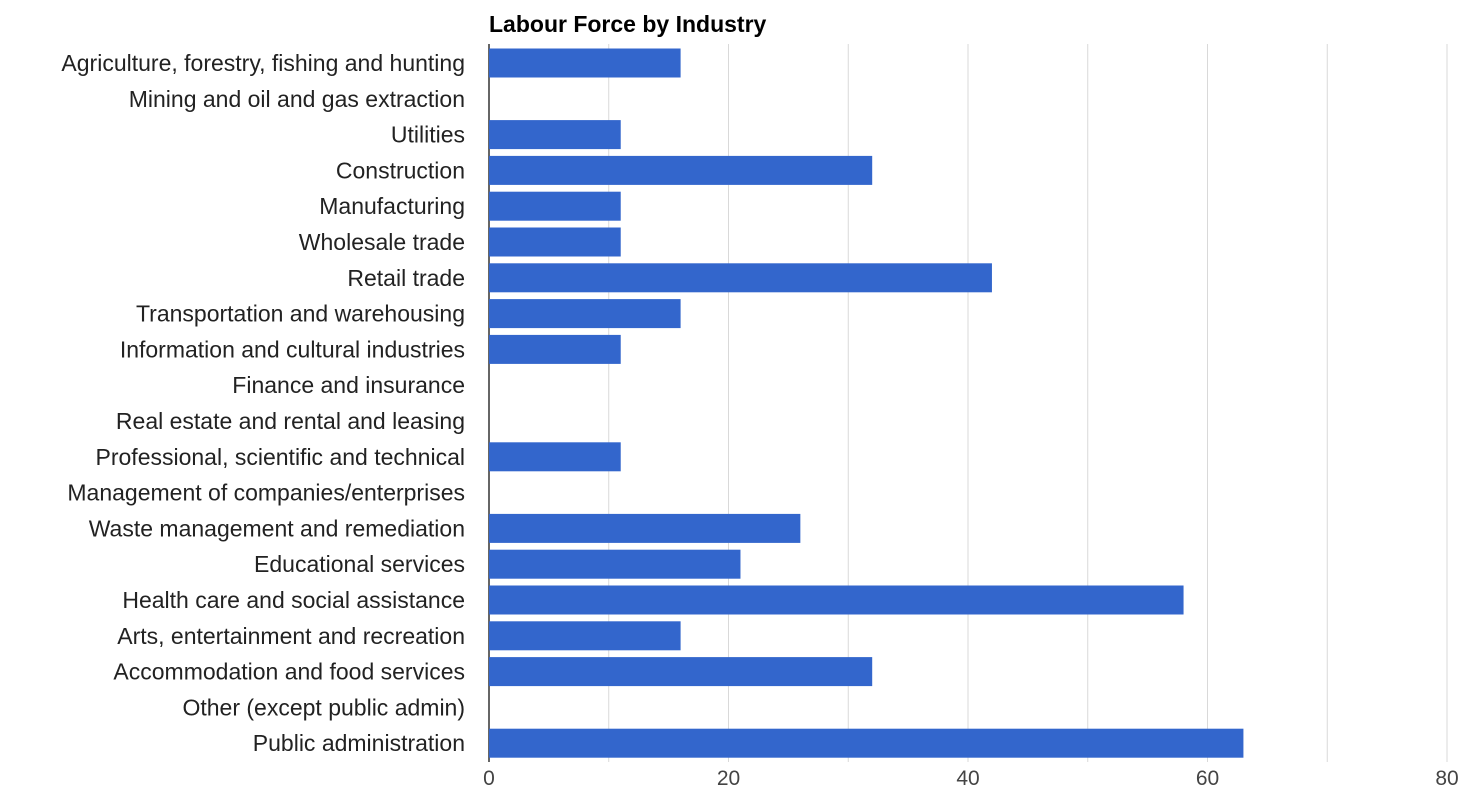 The height and width of the screenshot is (800, 1464). What do you see at coordinates (291, 636) in the screenshot?
I see `category-label: Arts, entertainment and recreation` at bounding box center [291, 636].